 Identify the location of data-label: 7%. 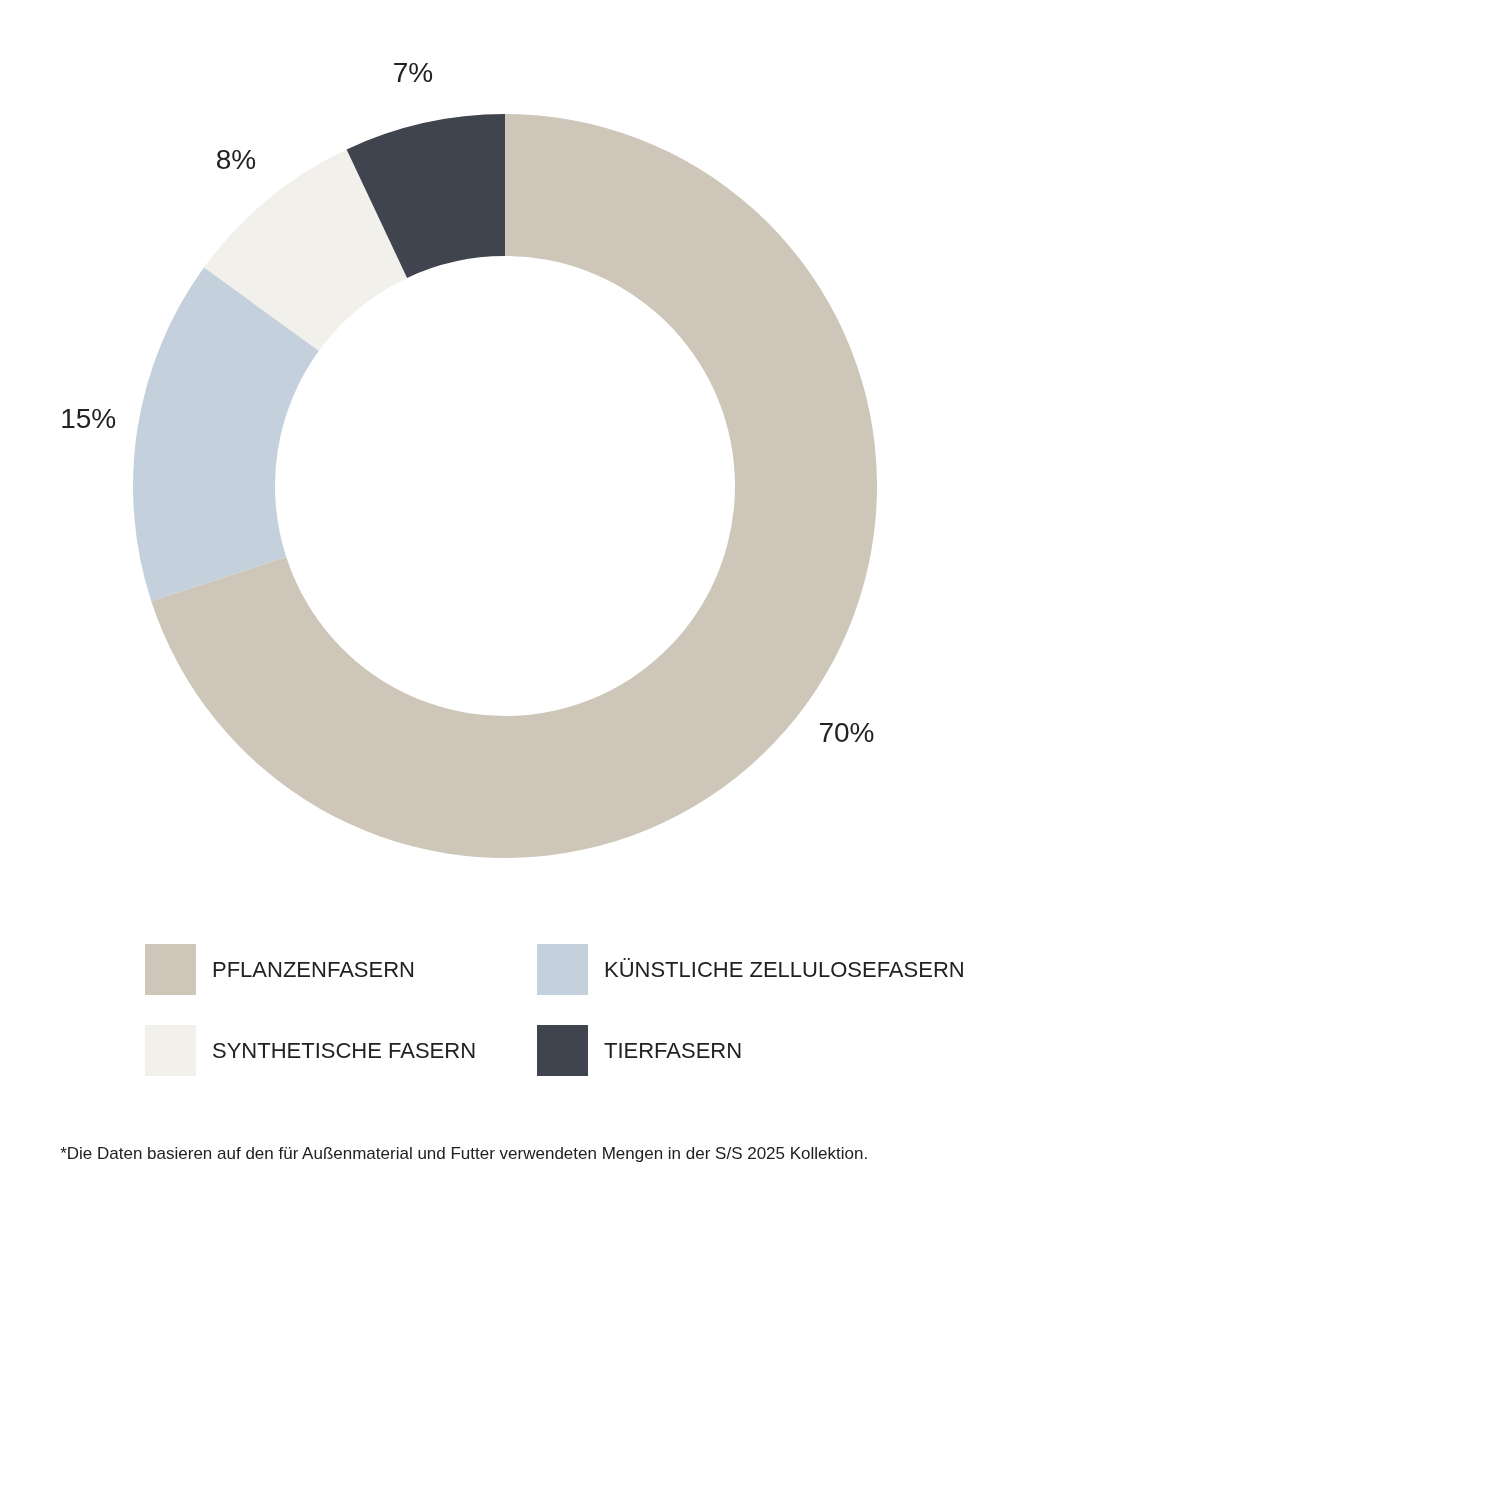
(413, 73).